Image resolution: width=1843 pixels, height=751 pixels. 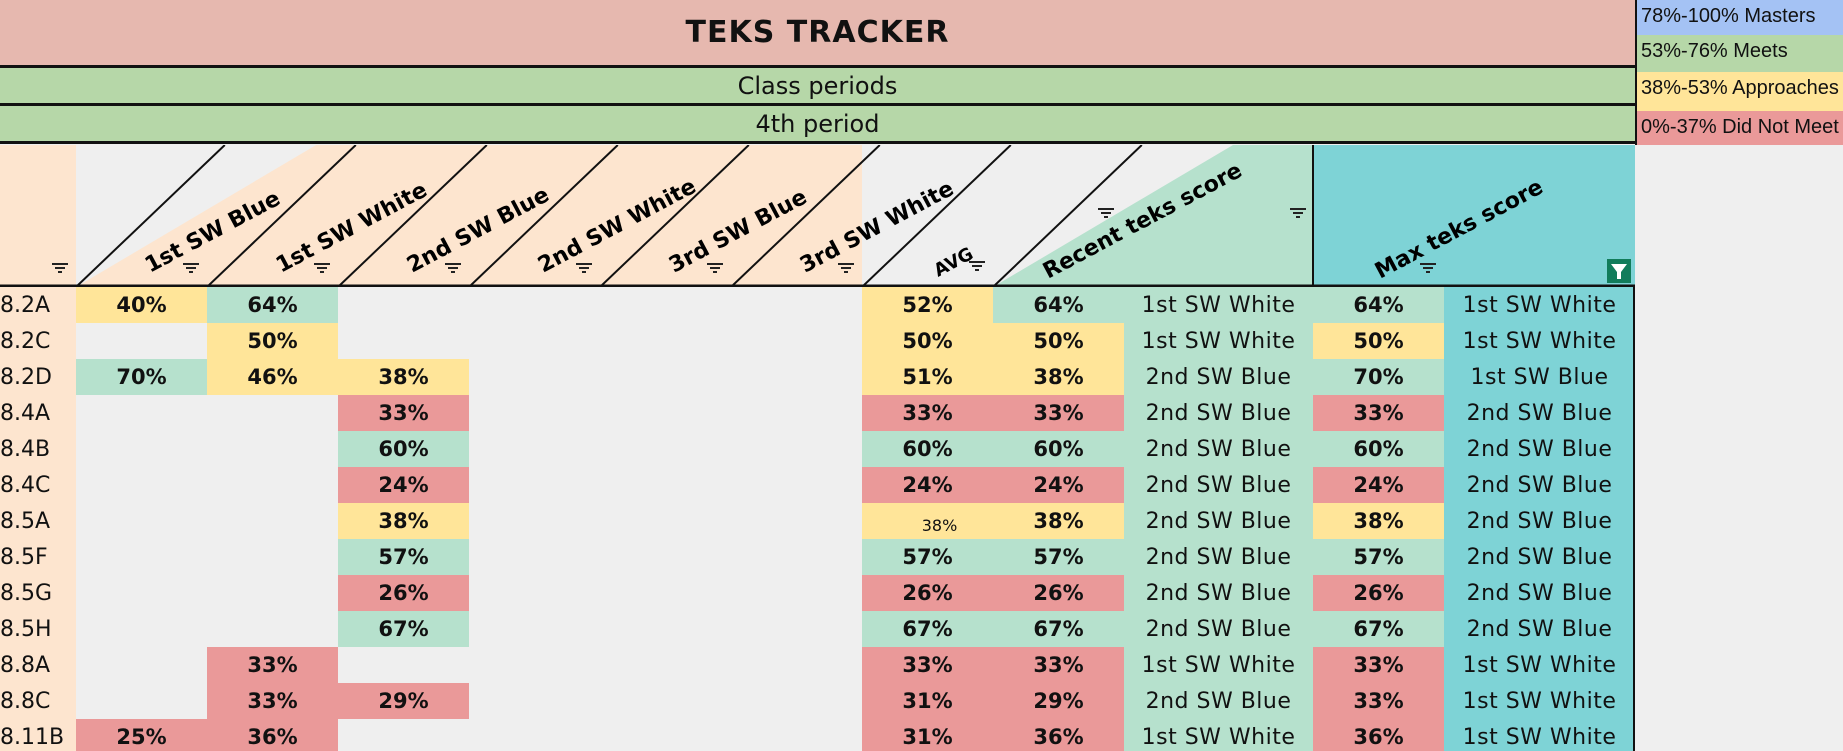 What do you see at coordinates (38, 665) in the screenshot?
I see `teks-id-cell: 8.8A` at bounding box center [38, 665].